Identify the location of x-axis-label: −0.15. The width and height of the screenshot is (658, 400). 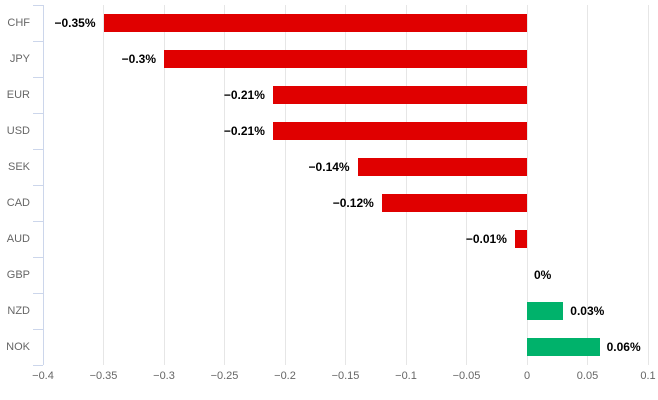
(345, 376).